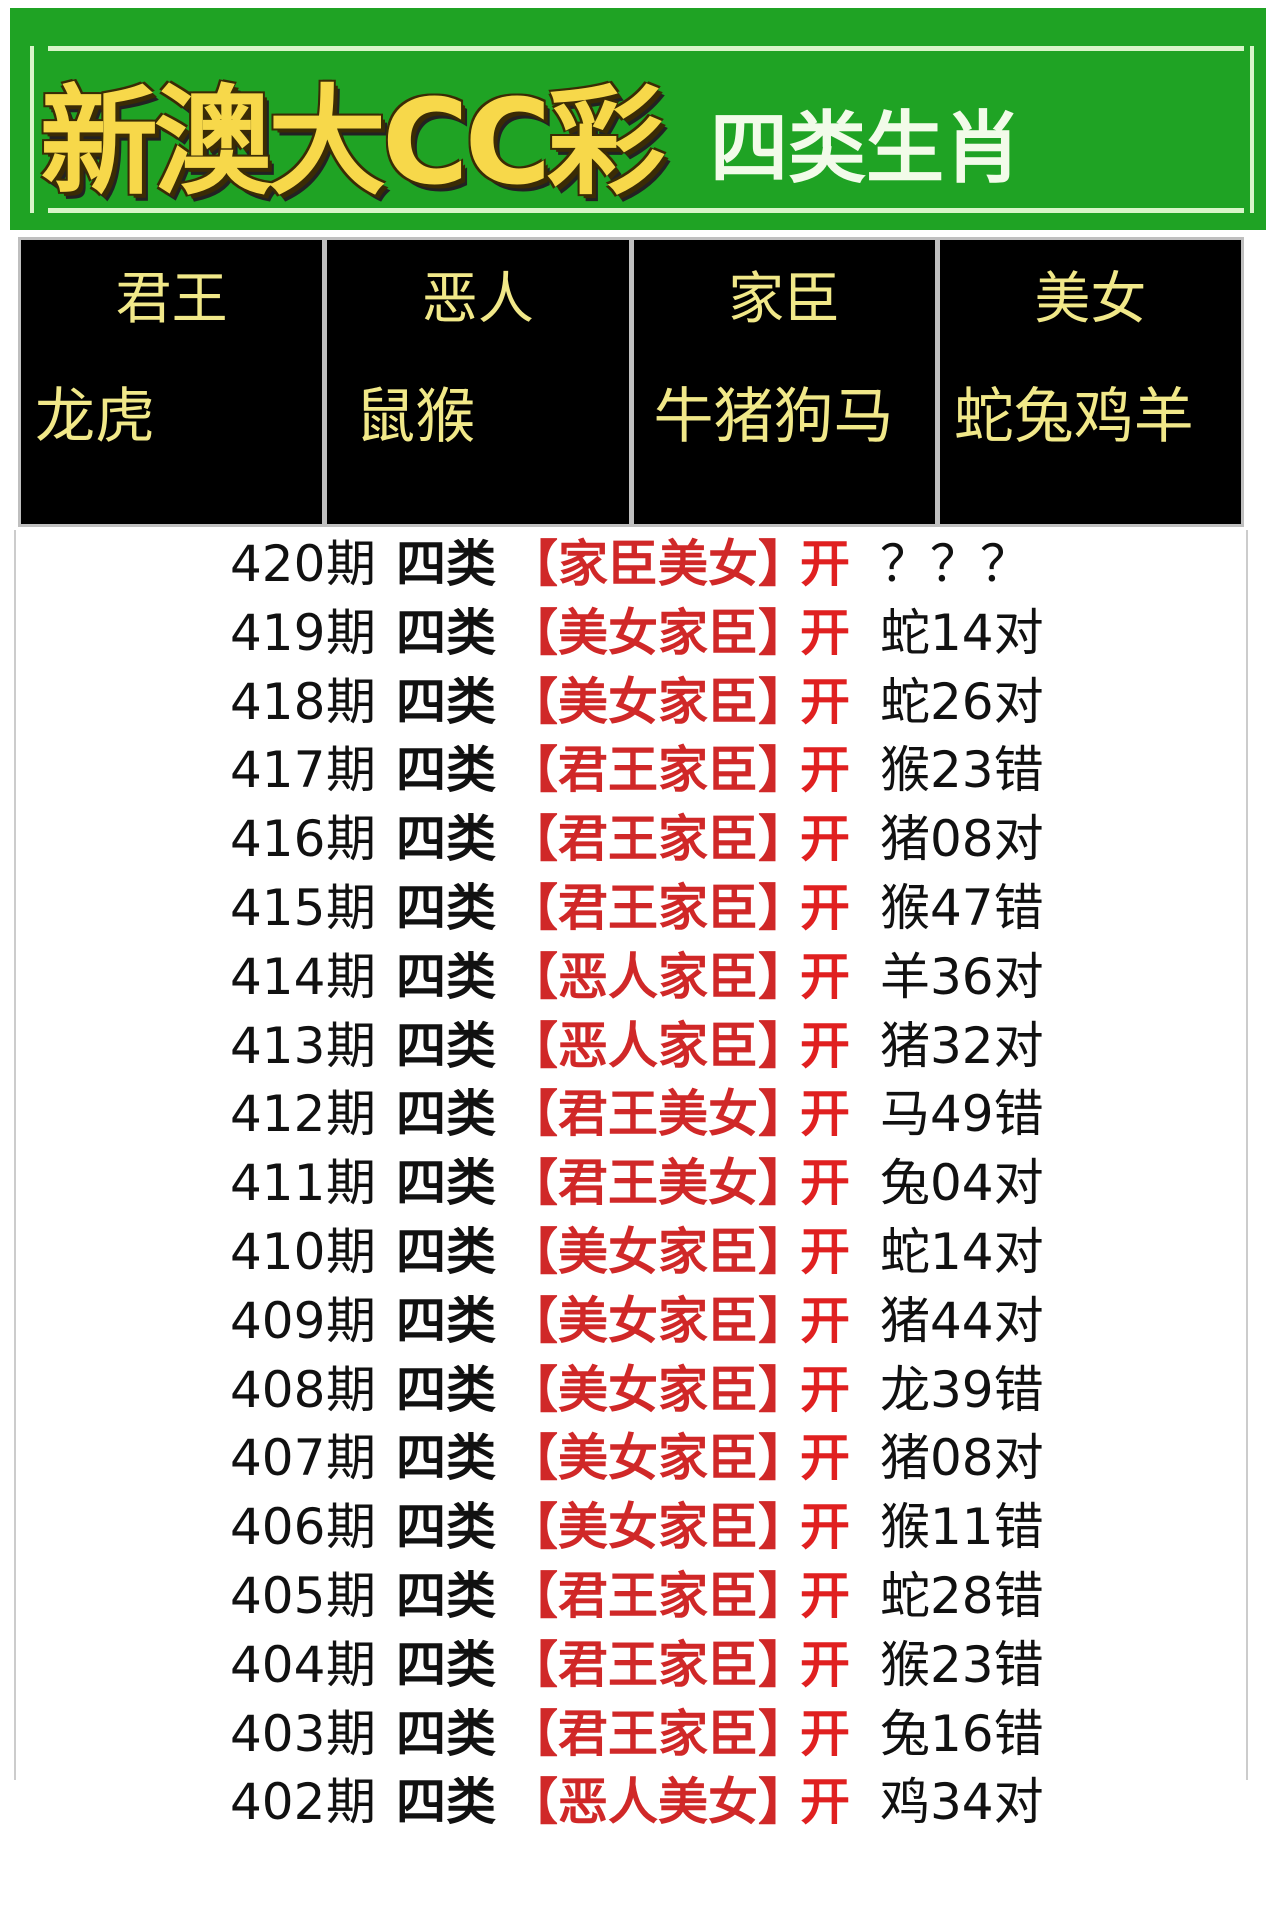  I want to click on period-number: 414, so click(278, 976).